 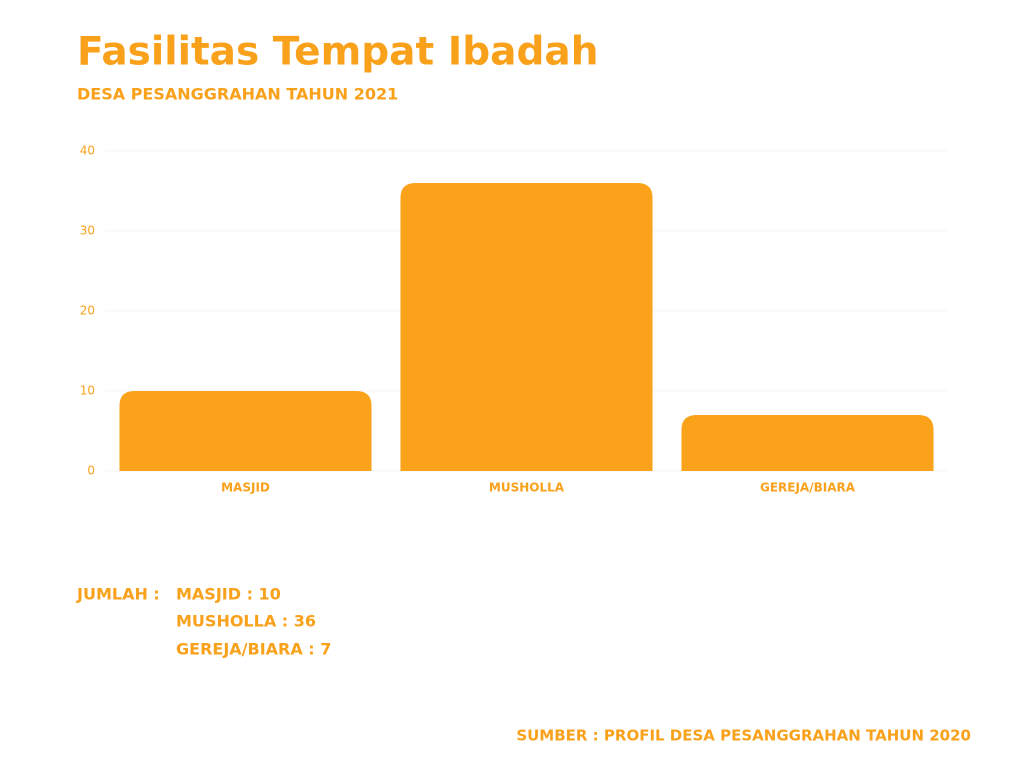 What do you see at coordinates (337, 52) in the screenshot?
I see `chart-title: Fasilitas Tempat Ibadah` at bounding box center [337, 52].